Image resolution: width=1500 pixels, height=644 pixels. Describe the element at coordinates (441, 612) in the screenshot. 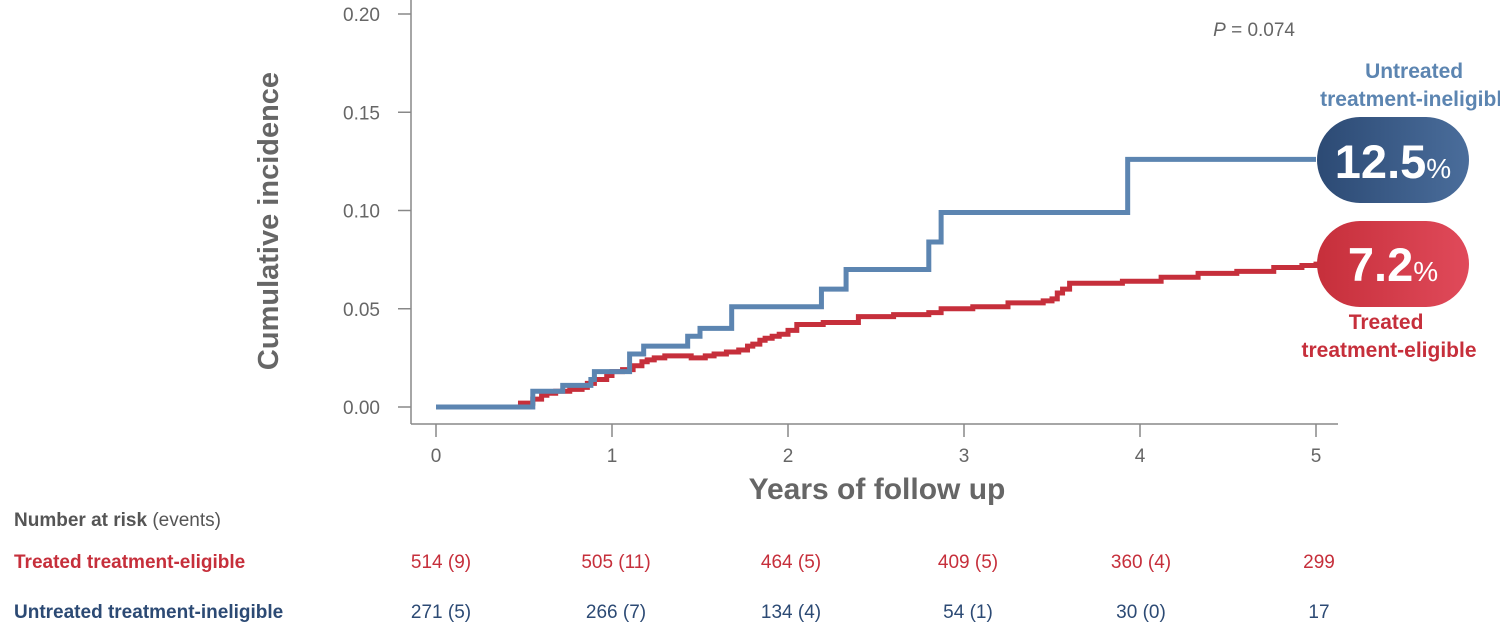

I see `risk-cell: 271 (5)` at that location.